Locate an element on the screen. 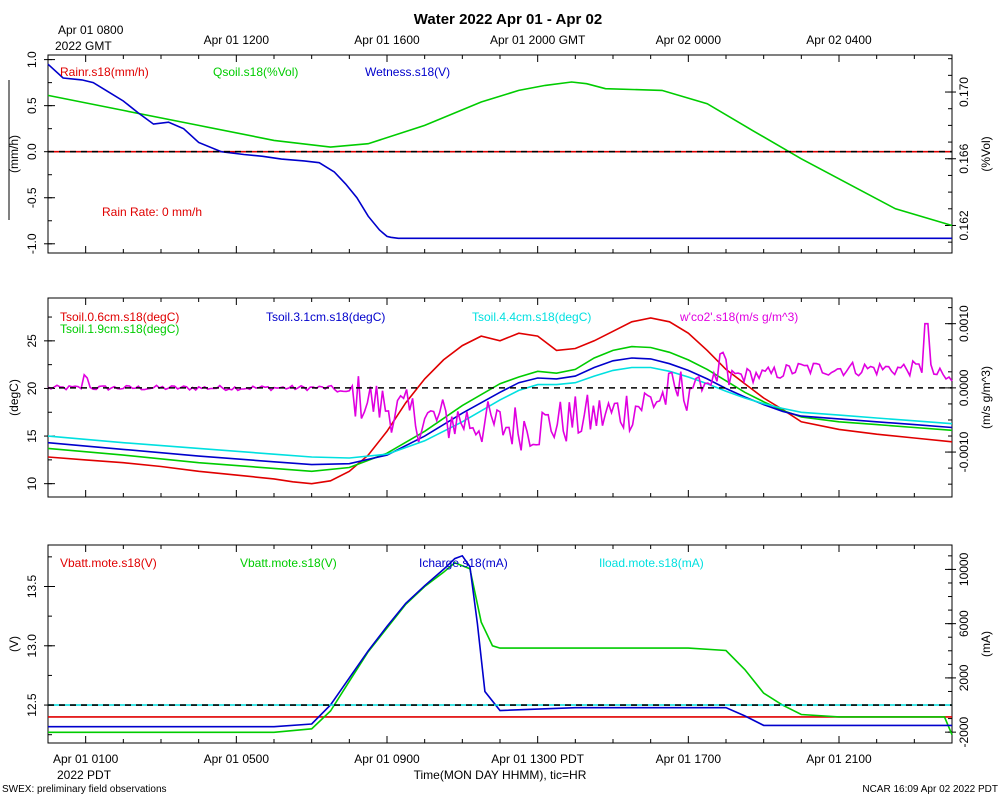 Image resolution: width=1000 pixels, height=800 pixels. y-tick-label: 15 is located at coordinates (32, 436).